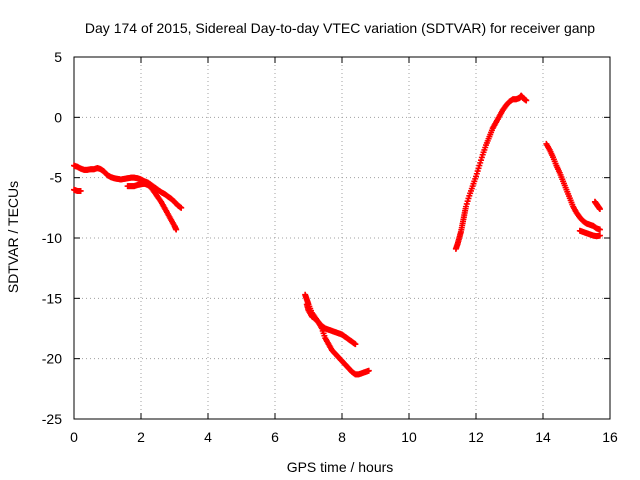 This screenshot has width=640, height=480. Describe the element at coordinates (58, 117) in the screenshot. I see `y-tick-label: 0` at that location.